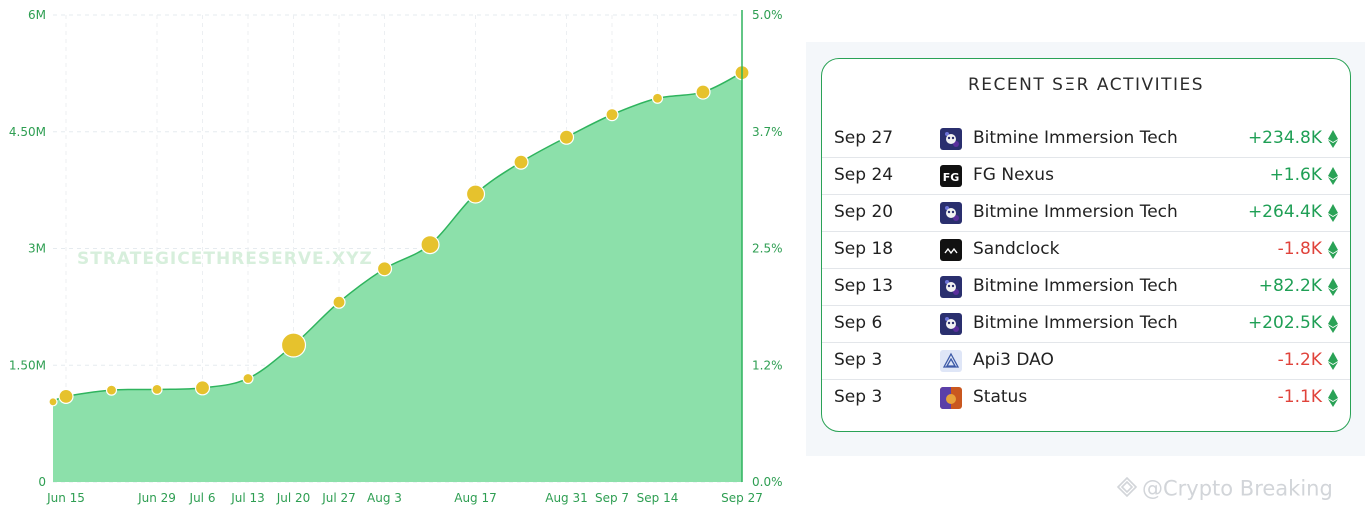 The height and width of the screenshot is (514, 1365). I want to click on activity-date: Sep 18, so click(864, 249).